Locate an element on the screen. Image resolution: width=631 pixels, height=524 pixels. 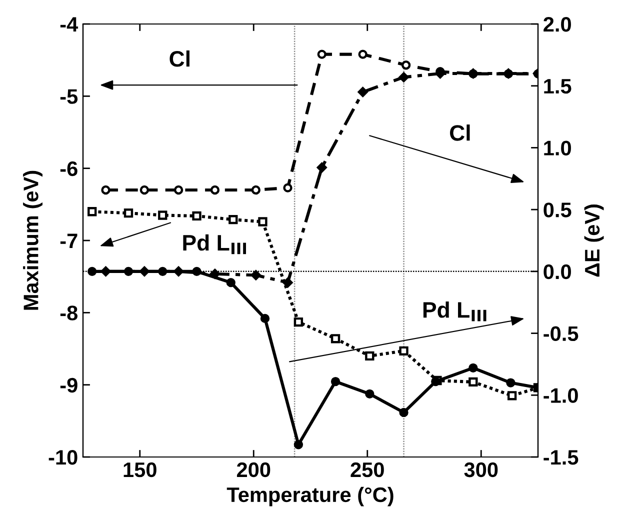
y2-tick-label: -0.5 is located at coordinates (561, 334).